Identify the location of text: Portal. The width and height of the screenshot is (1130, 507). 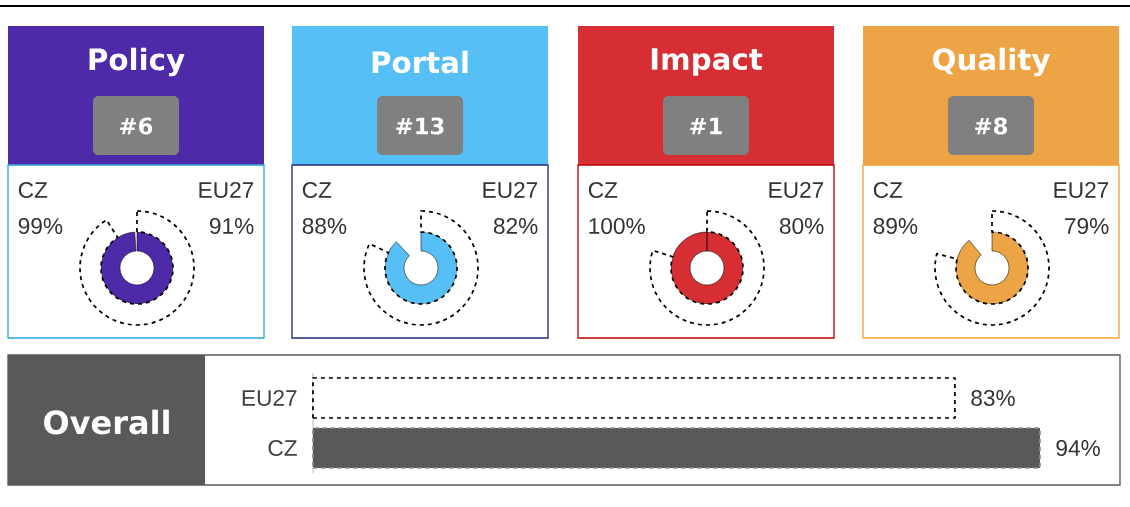
(420, 62).